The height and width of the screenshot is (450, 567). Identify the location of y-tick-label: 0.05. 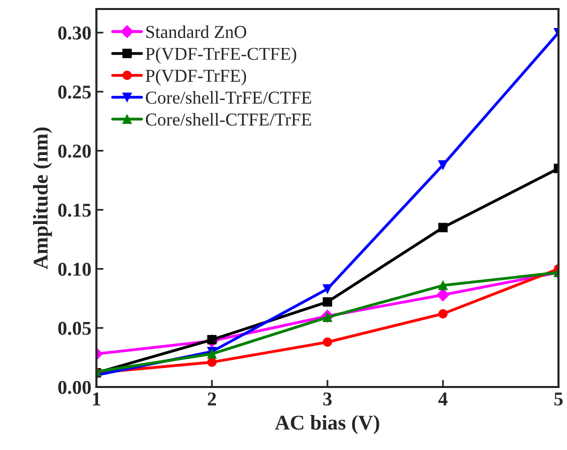
(74, 328).